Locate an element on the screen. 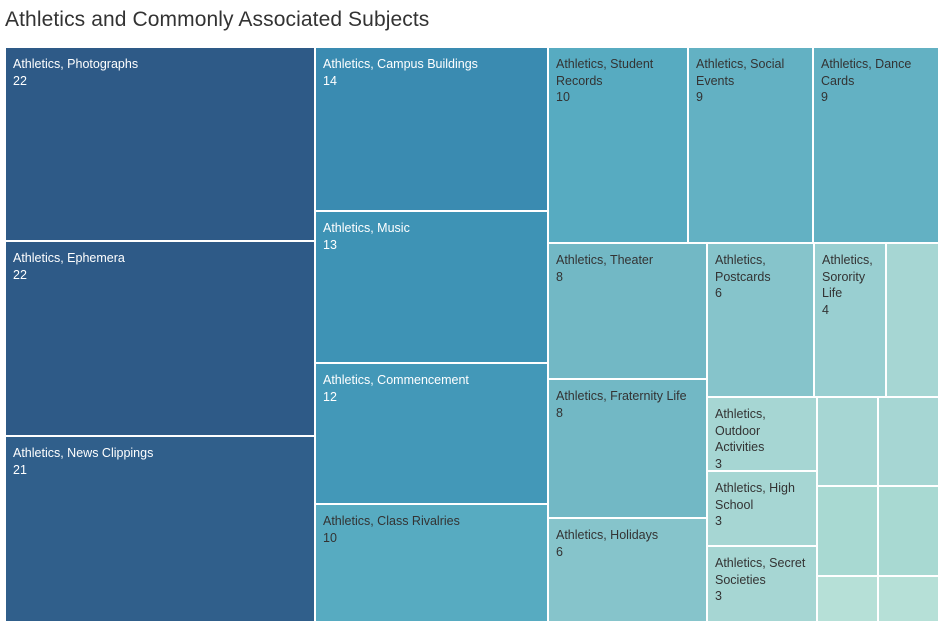  cell-label: Athletics, Secret Societies is located at coordinates (760, 571).